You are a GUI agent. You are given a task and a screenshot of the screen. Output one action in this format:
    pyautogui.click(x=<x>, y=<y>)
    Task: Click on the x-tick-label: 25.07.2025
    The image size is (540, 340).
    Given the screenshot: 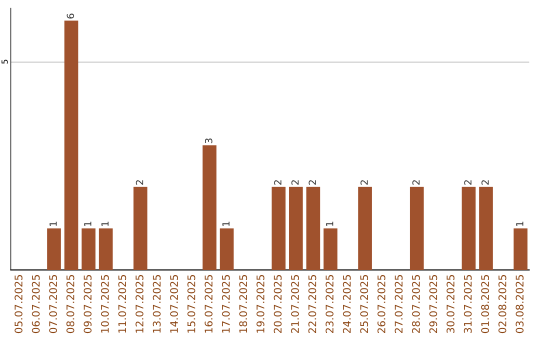 What is the action you would take?
    pyautogui.click(x=364, y=304)
    